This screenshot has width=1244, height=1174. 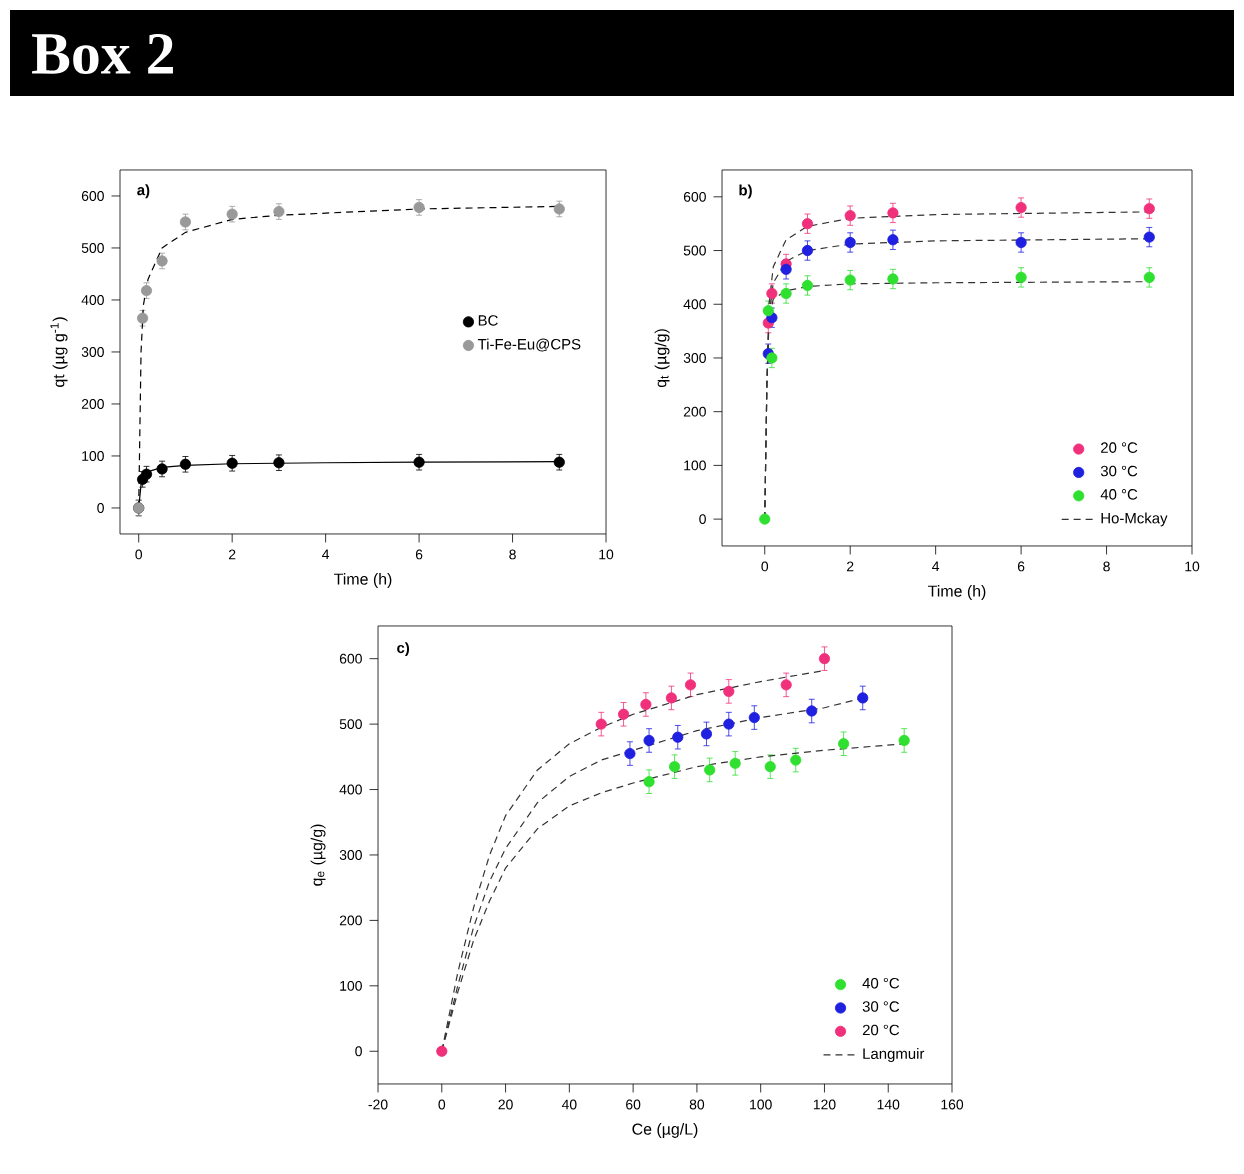 What do you see at coordinates (102, 54) in the screenshot?
I see `chart-title: Box 2` at bounding box center [102, 54].